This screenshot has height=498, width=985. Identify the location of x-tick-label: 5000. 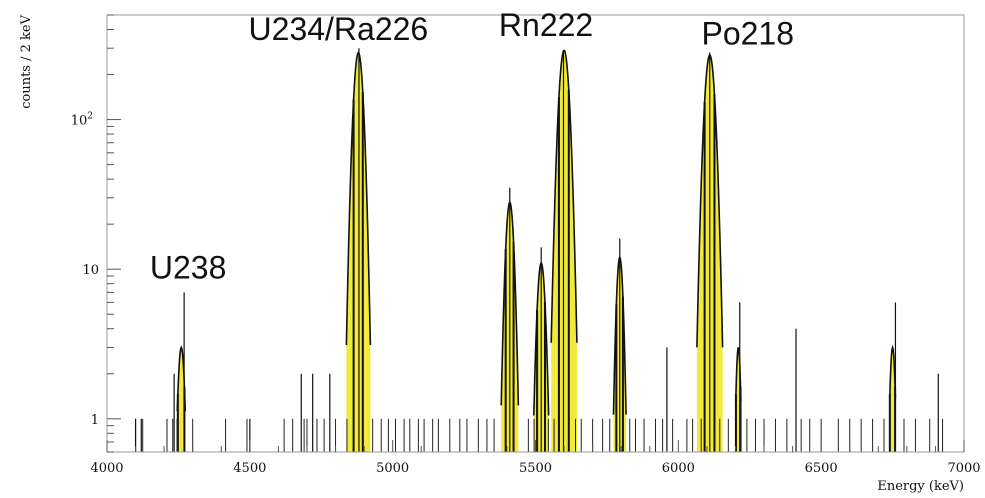
(392, 468).